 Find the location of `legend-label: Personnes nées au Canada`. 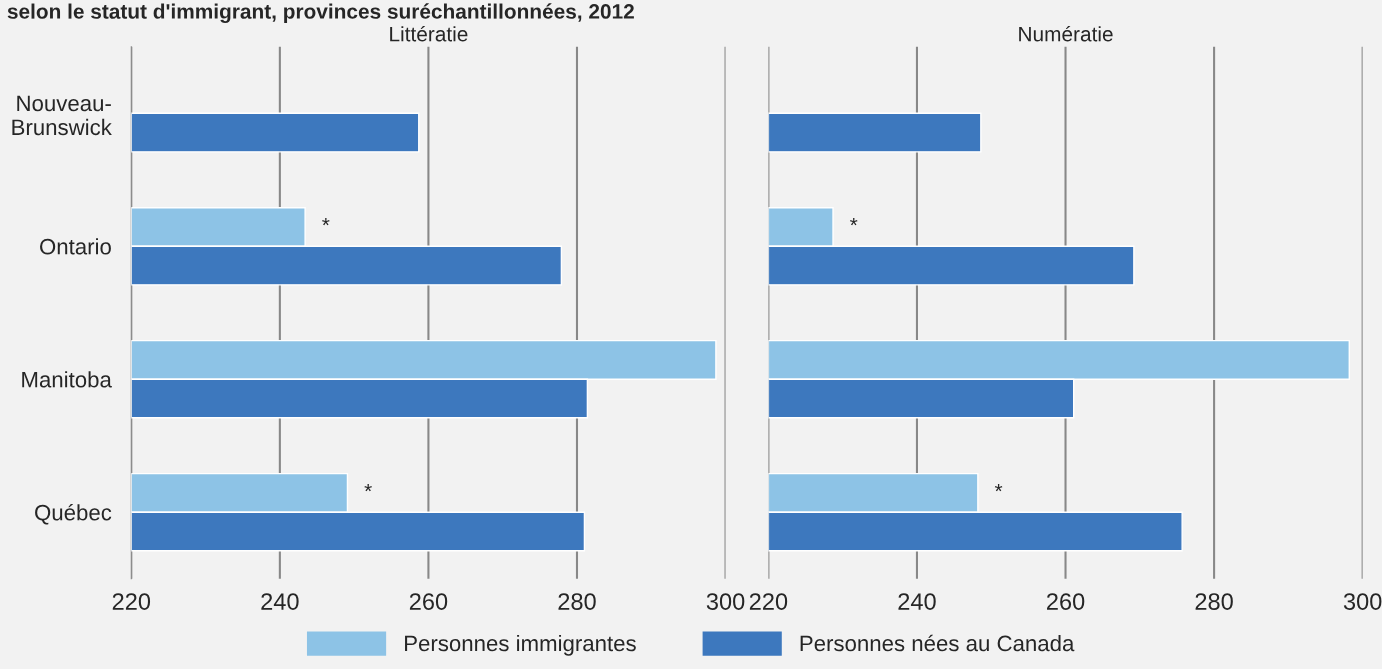

legend-label: Personnes nées au Canada is located at coordinates (937, 643).